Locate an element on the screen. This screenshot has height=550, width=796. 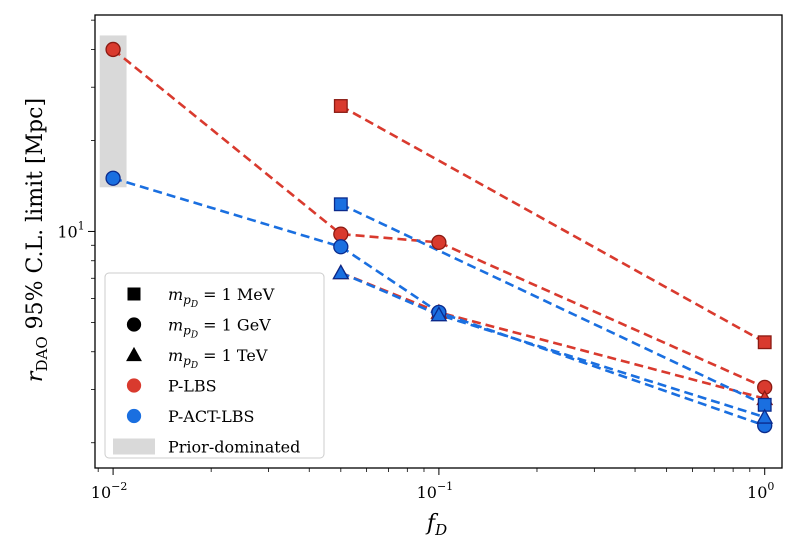
legend-label-1: mpD = 1 GeV is located at coordinates (219, 328).